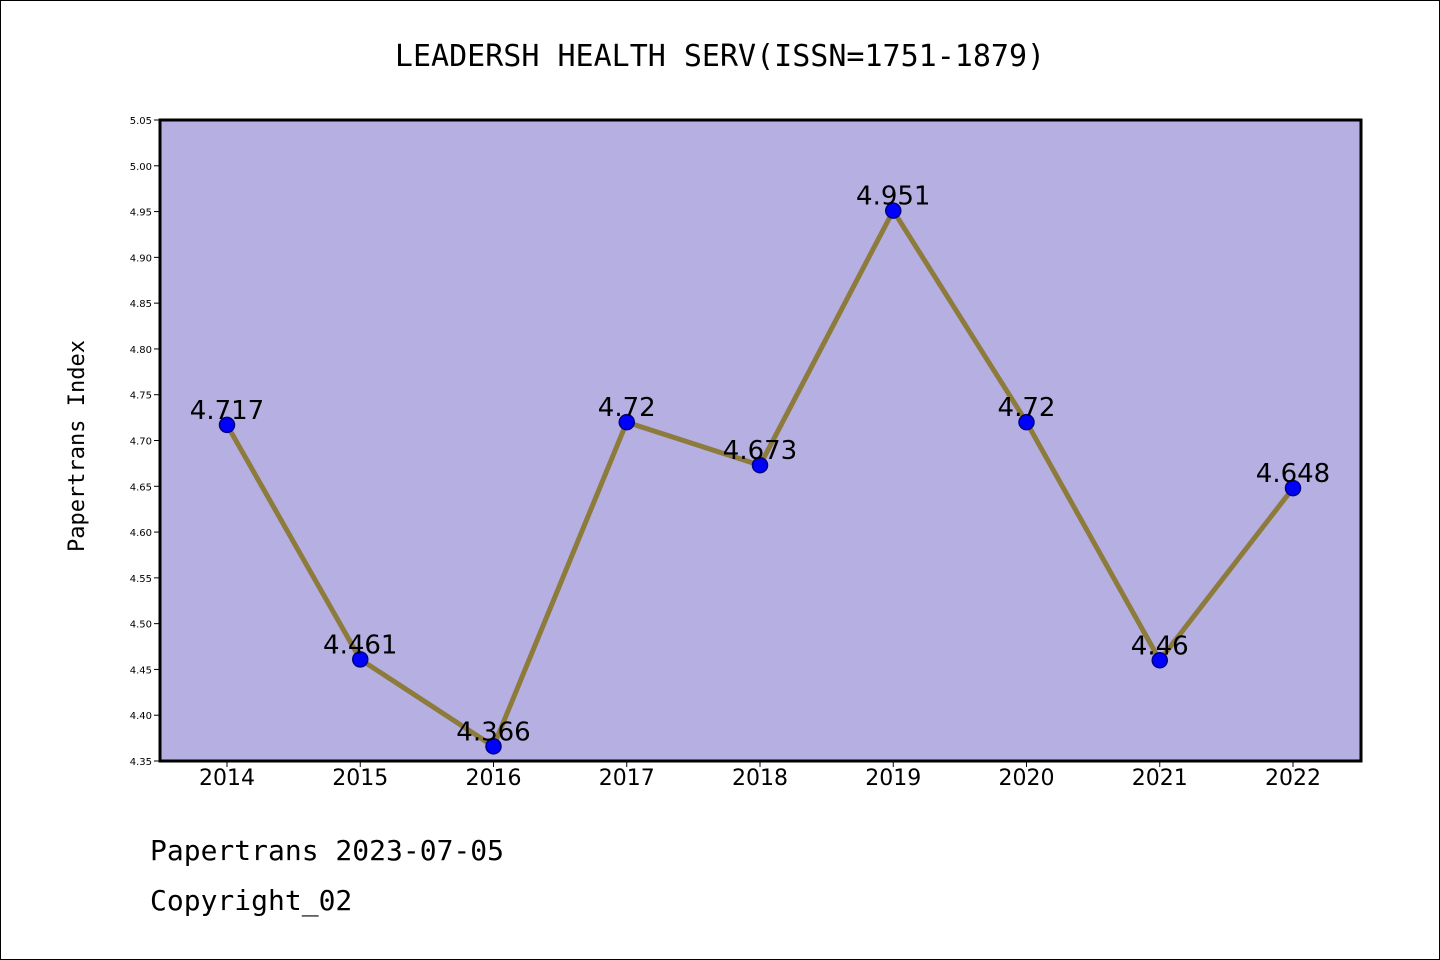  What do you see at coordinates (227, 778) in the screenshot?
I see `x-tick-label: 2014` at bounding box center [227, 778].